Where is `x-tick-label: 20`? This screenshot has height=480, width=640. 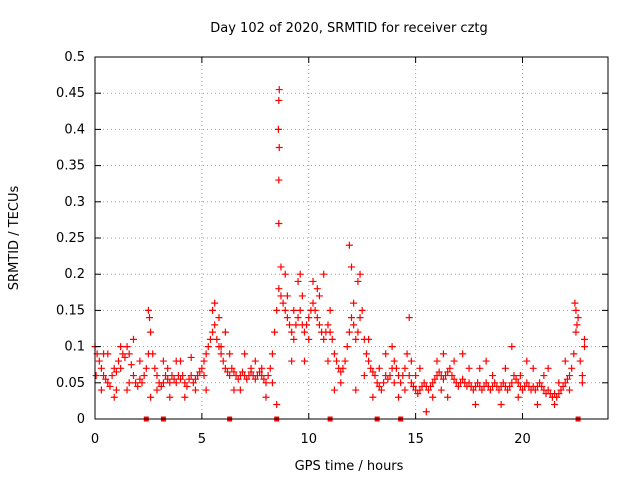
x-tick-label: 20 is located at coordinates (522, 439).